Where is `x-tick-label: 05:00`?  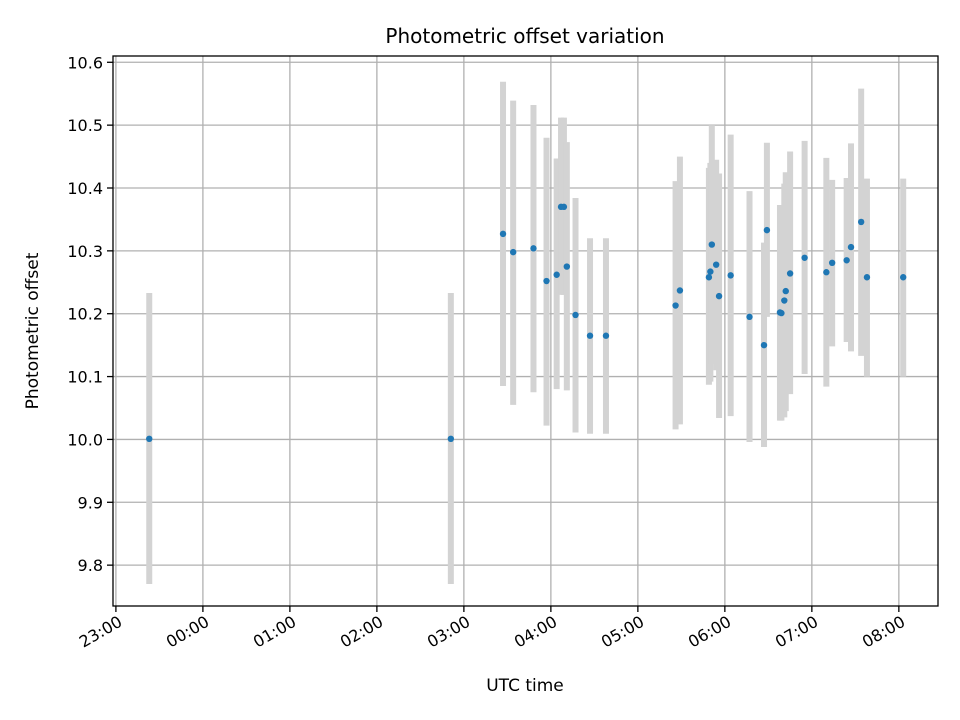
x-tick-label: 05:00 is located at coordinates (622, 632).